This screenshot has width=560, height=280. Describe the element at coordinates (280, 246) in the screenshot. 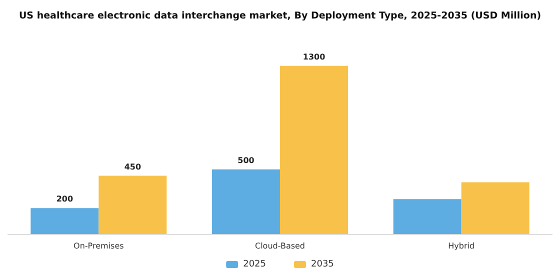

I see `x-tick-label: Cloud-Based` at that location.